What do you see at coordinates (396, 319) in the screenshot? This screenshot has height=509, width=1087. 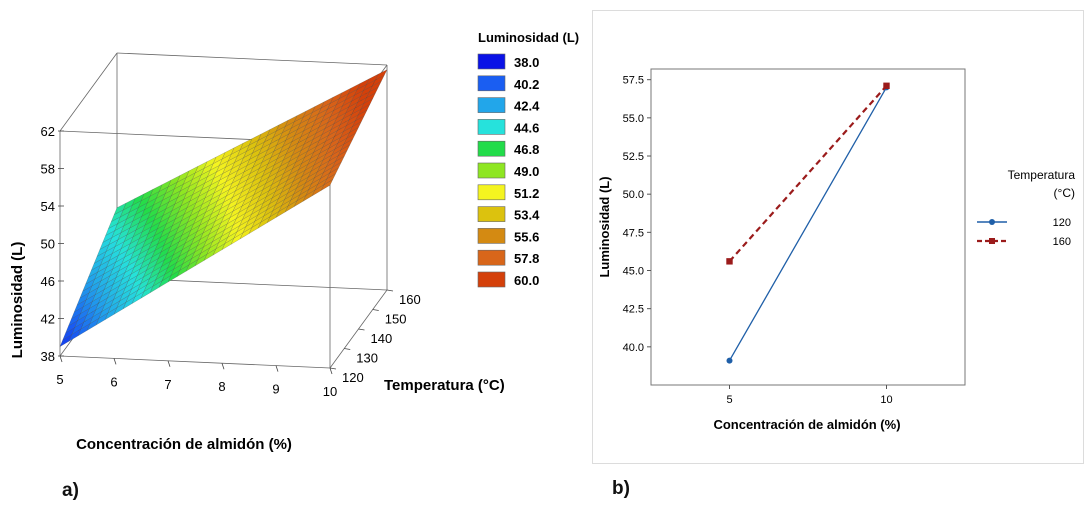 I see `y-tick-label: 150` at bounding box center [396, 319].